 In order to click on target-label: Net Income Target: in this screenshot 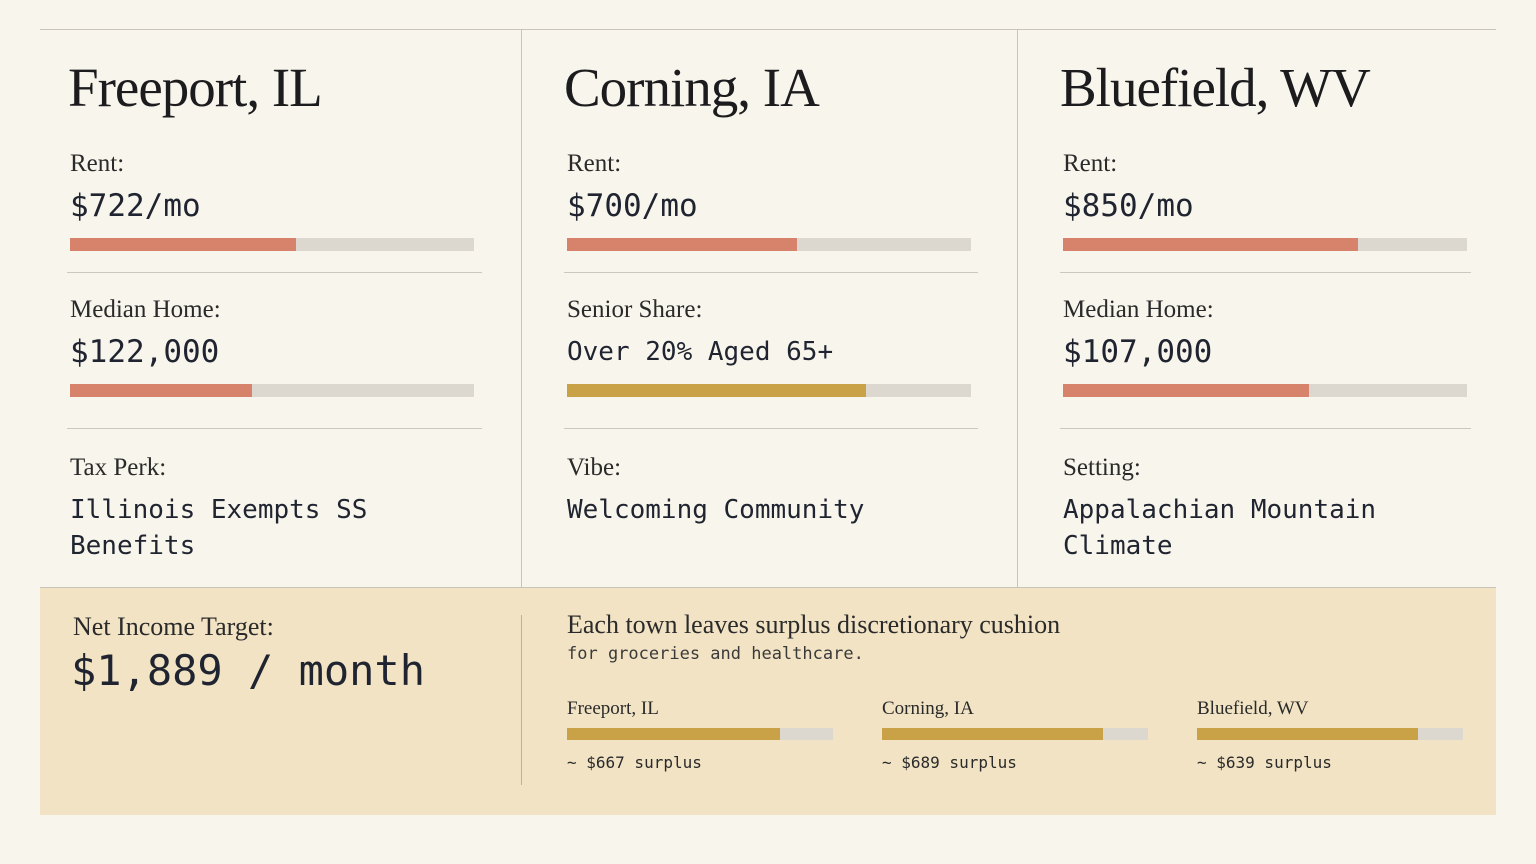, I will do `click(173, 626)`.